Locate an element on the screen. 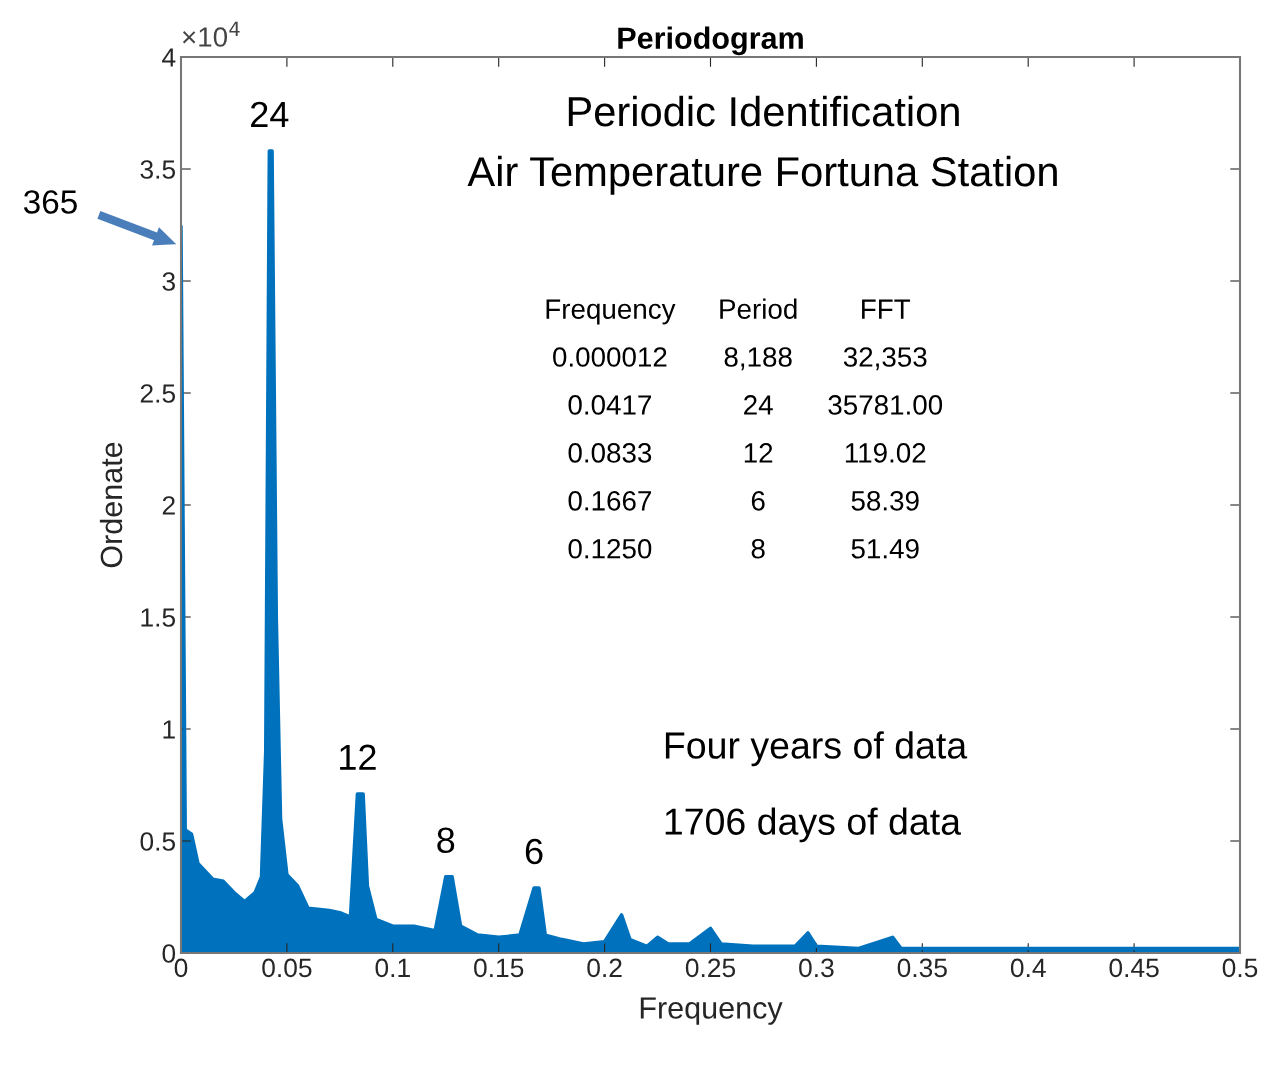 The image size is (1263, 1068). x-tick-label: 0.3 is located at coordinates (816, 968).